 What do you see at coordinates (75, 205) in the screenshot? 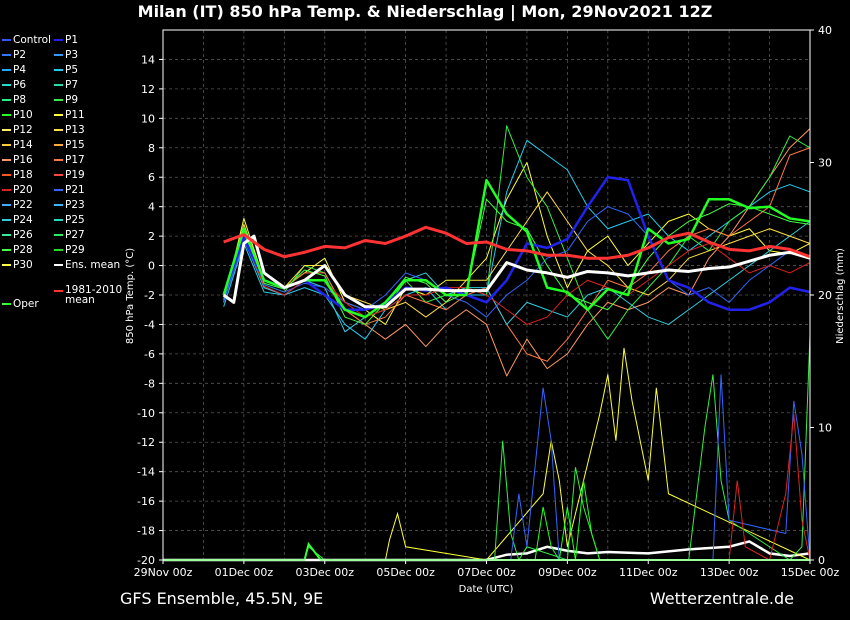
I see `legend-label: P23` at bounding box center [75, 205].